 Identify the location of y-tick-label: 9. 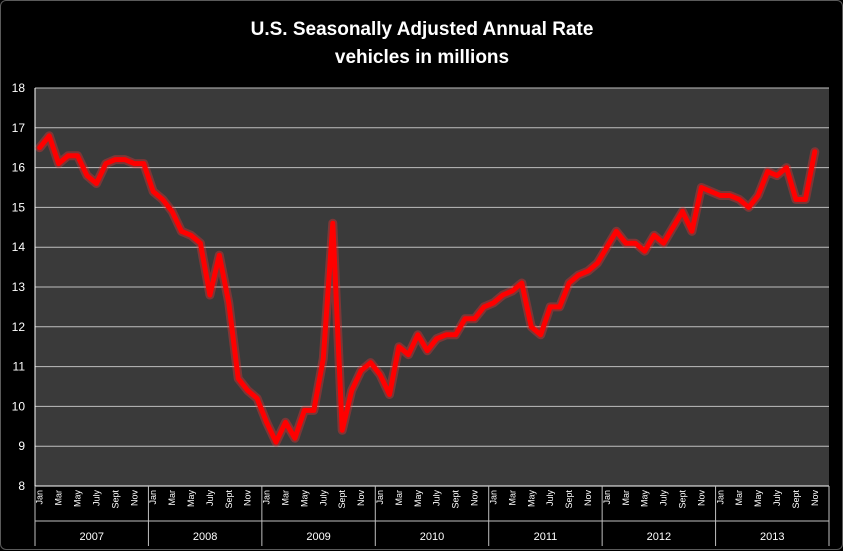
(21, 446).